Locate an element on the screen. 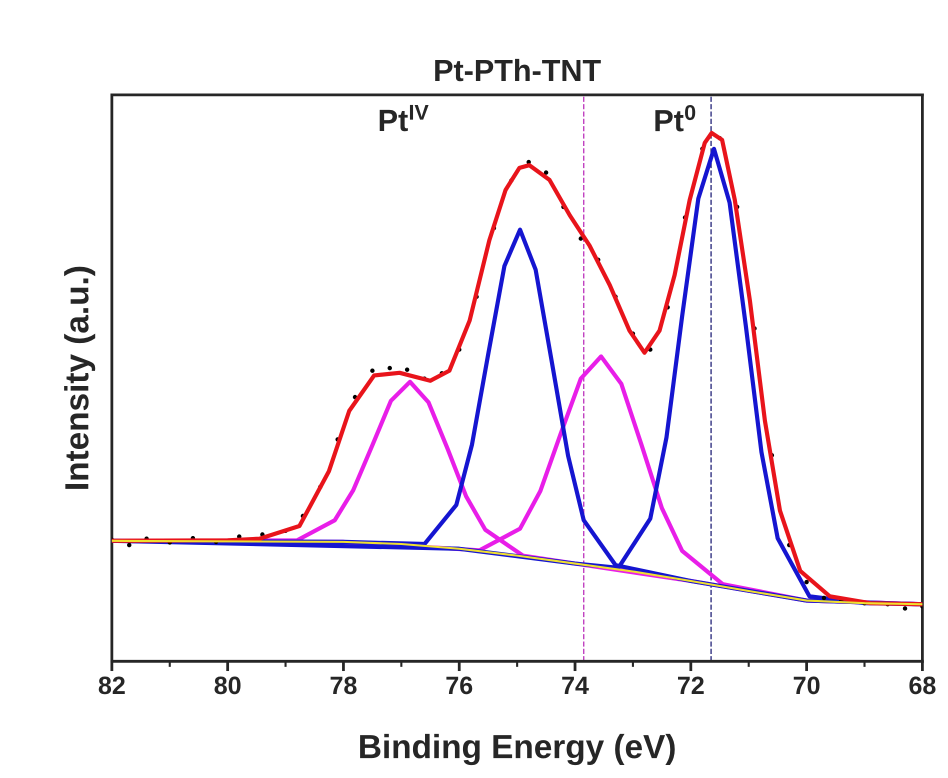  y-axis-title: Intensity (a.u.) is located at coordinates (80, 377).